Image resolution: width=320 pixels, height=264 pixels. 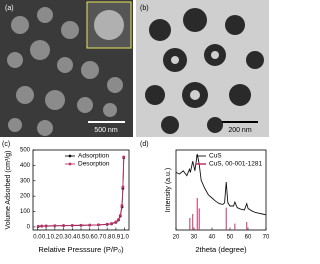 I want to click on x-tick-label: 30, so click(x=194, y=238).